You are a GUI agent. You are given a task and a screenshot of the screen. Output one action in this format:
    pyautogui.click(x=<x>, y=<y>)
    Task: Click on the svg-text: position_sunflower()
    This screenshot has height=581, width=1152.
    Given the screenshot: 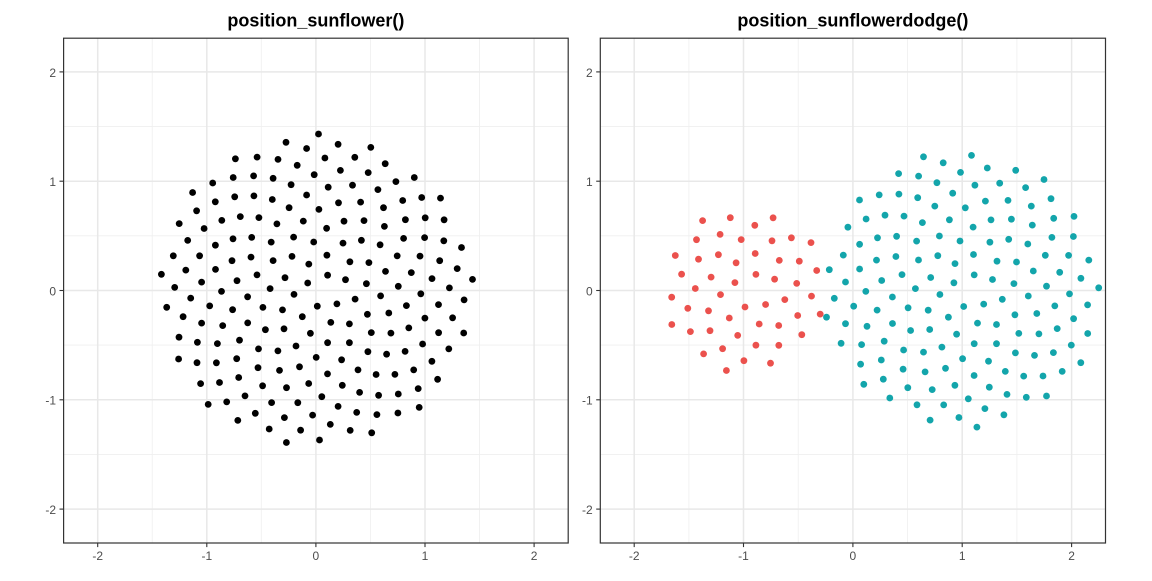 What is the action you would take?
    pyautogui.click(x=315, y=21)
    